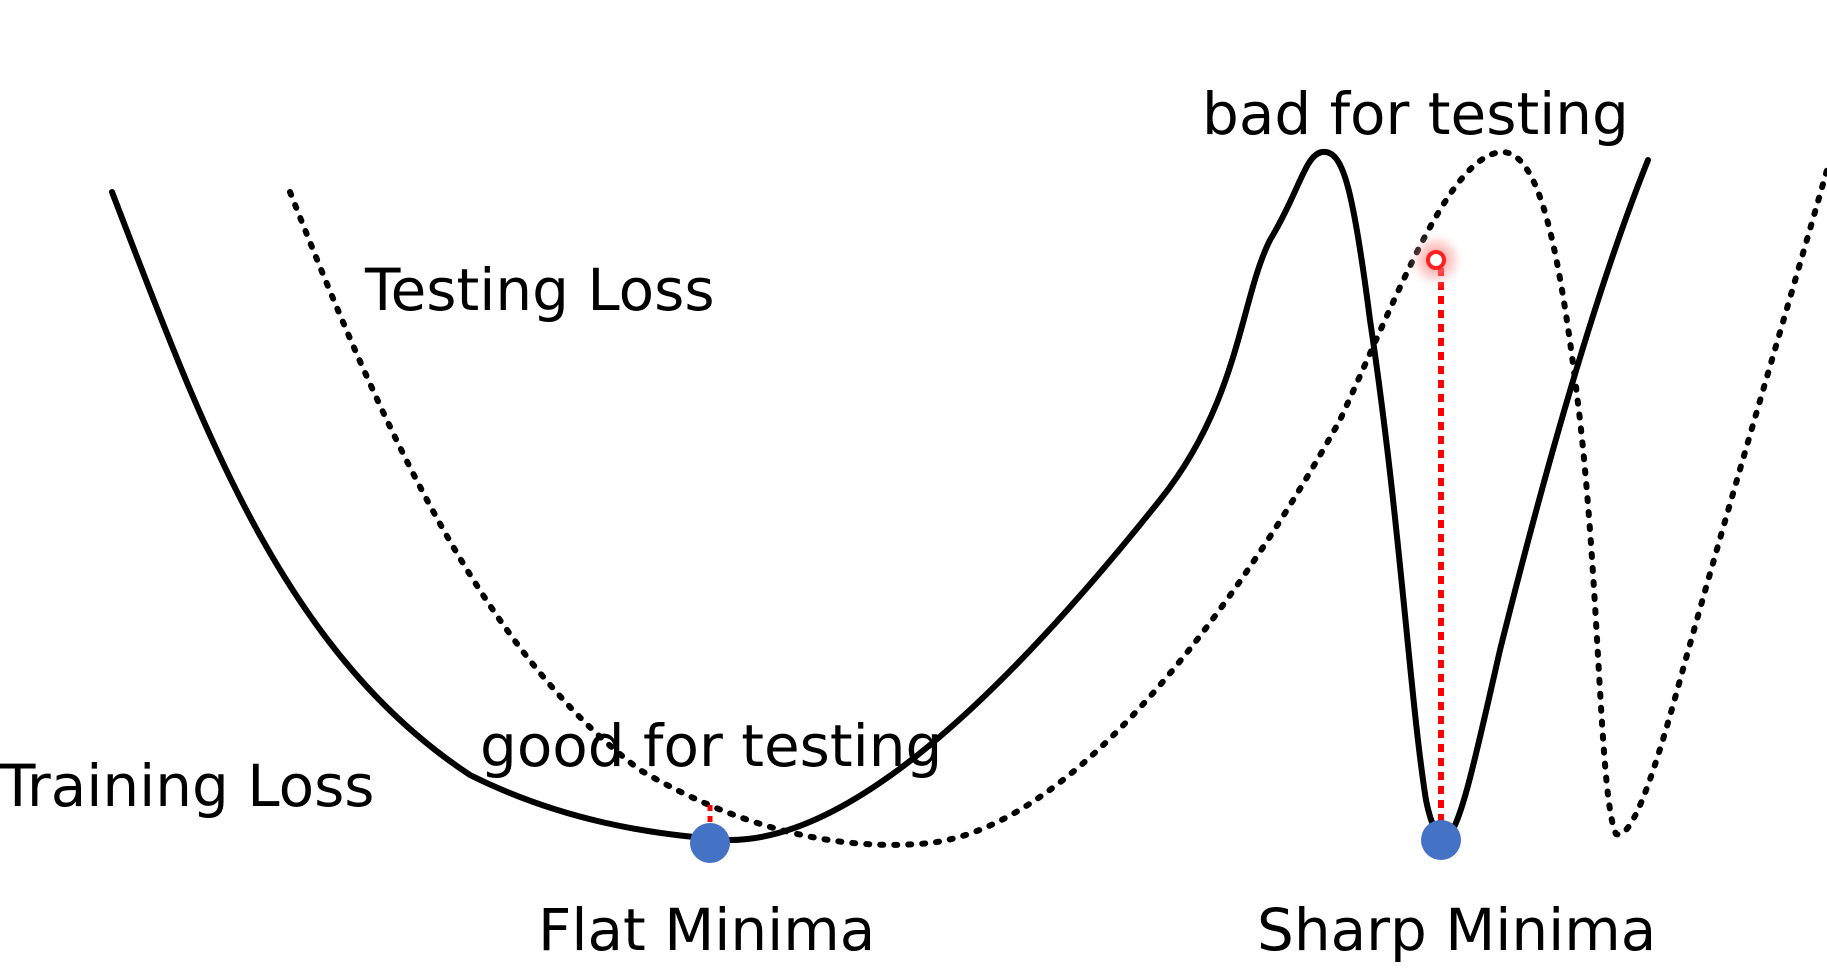 The image size is (1827, 977). I want to click on training-loss-label: Training Loss, so click(187, 786).